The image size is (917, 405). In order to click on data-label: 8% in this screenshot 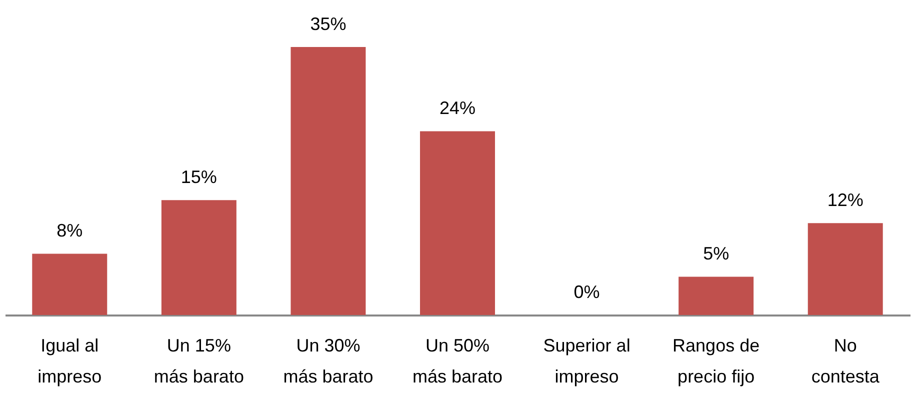, I will do `click(69, 230)`.